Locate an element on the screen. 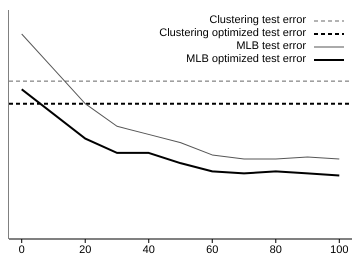 This screenshot has height=267, width=364. x-tick-label: 80 is located at coordinates (276, 250).